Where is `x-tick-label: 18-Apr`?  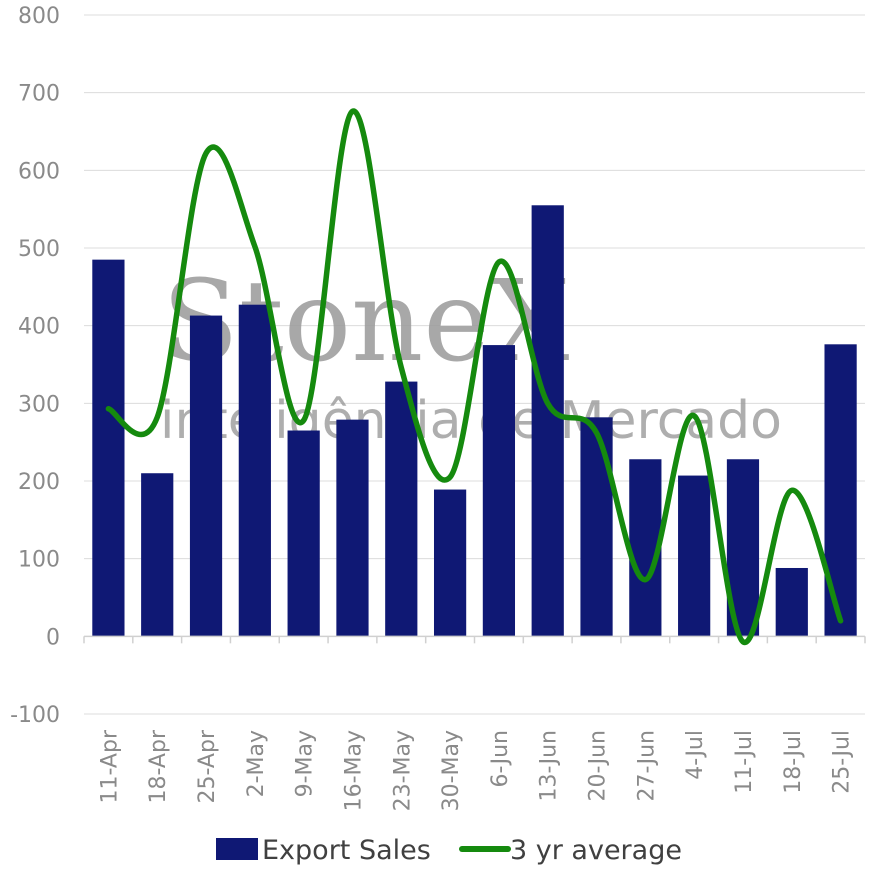
x-tick-label: 18-Apr is located at coordinates (158, 766).